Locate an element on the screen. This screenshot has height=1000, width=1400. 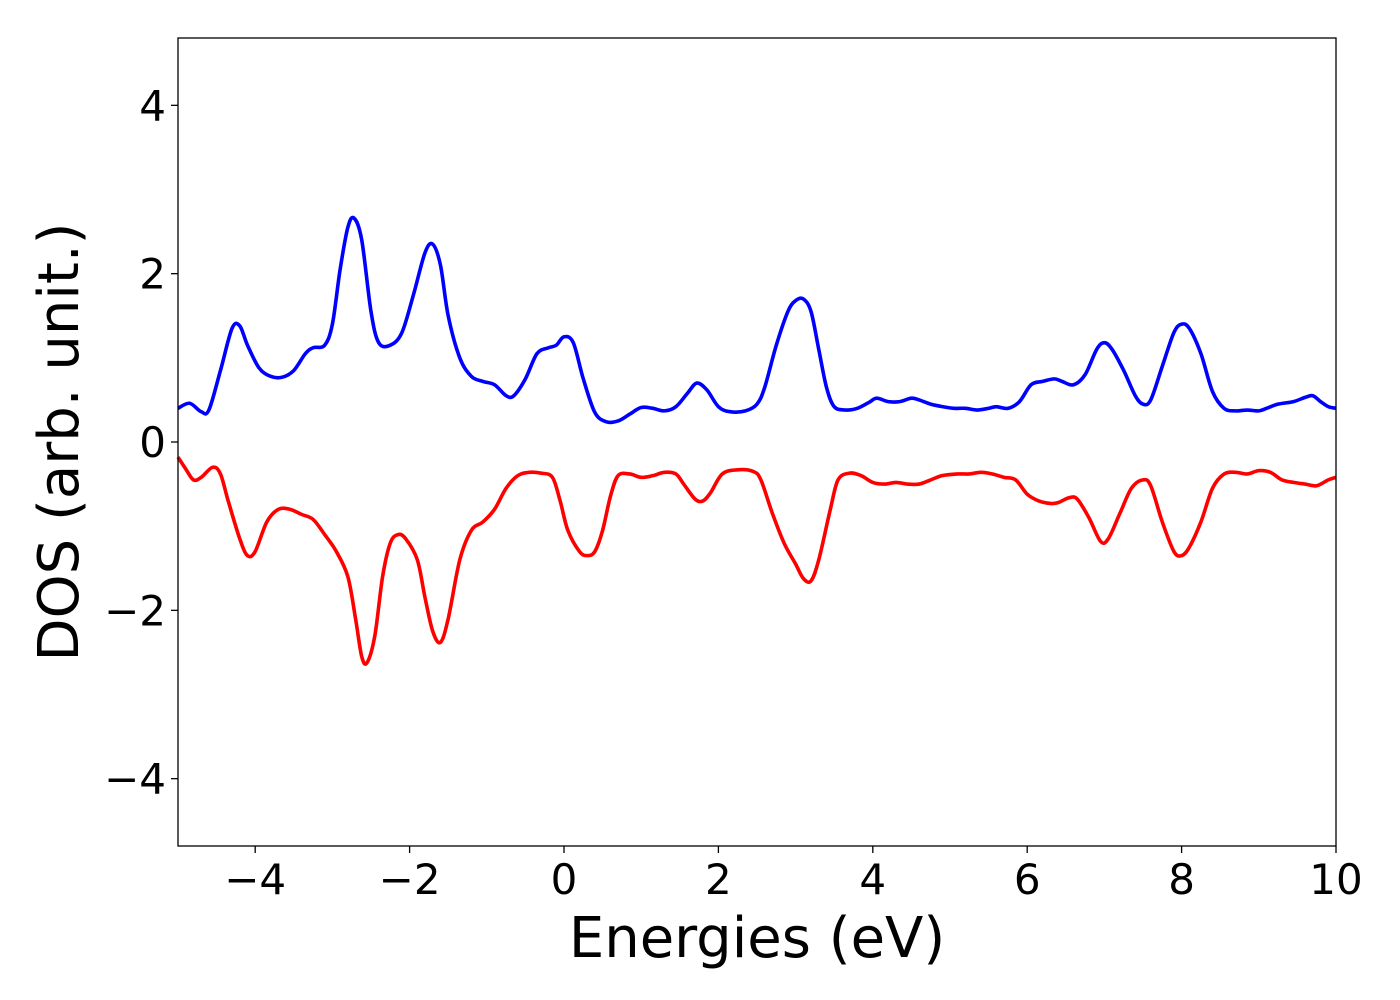
x-tick-label: −2 is located at coordinates (410, 879).